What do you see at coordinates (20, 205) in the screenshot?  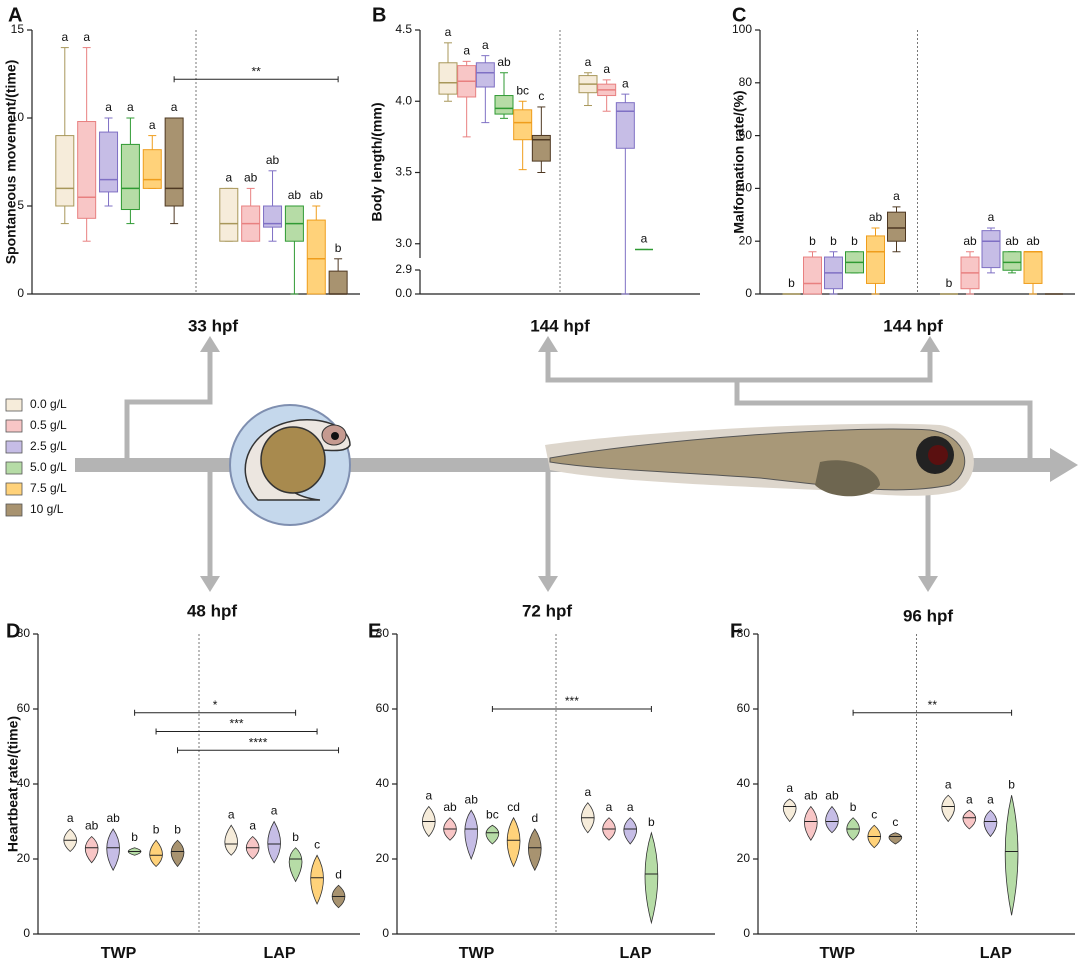 I see `y-tick-label: 5` at bounding box center [20, 205].